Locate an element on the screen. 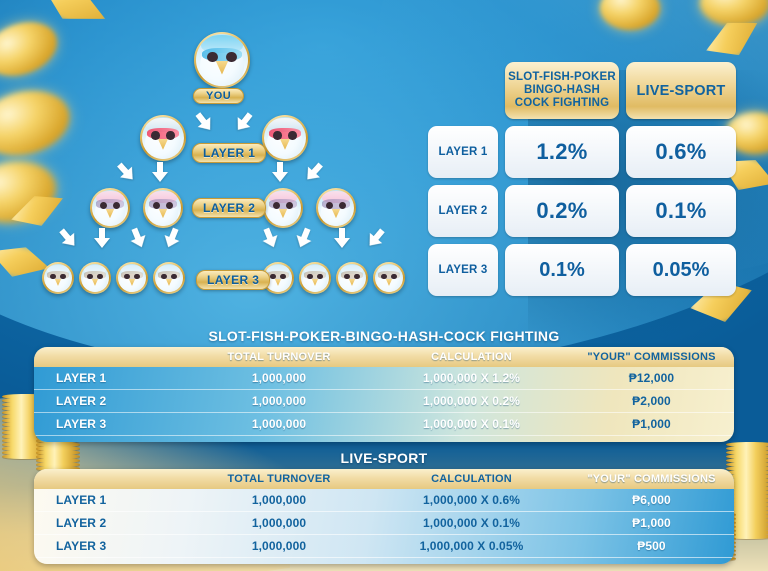  rate-header-slots: SLOT-FISH-POKER BINGO-HASH COCK FIGHTING is located at coordinates (562, 90).